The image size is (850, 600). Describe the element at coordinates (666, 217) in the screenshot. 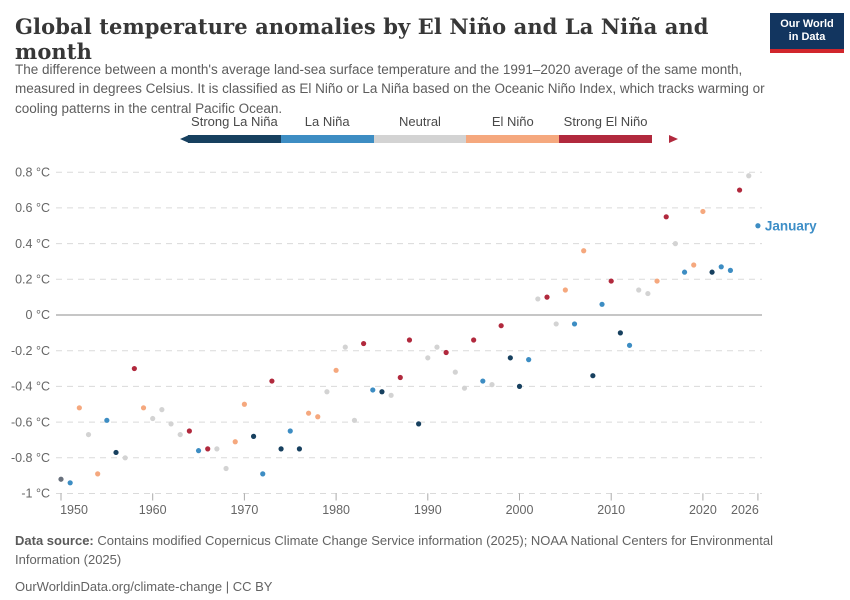

I see `data-point-2016` at that location.